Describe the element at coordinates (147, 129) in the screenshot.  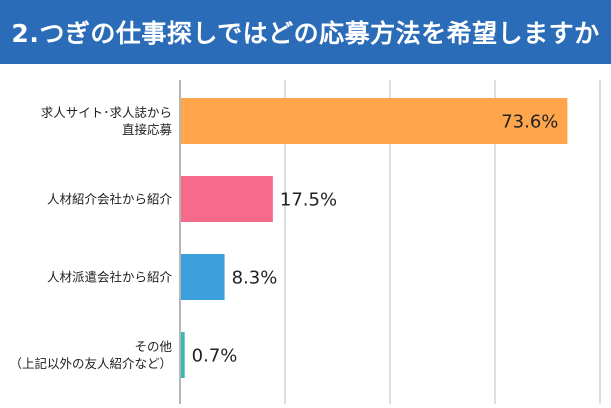
I see `category-label: 直接応募` at that location.